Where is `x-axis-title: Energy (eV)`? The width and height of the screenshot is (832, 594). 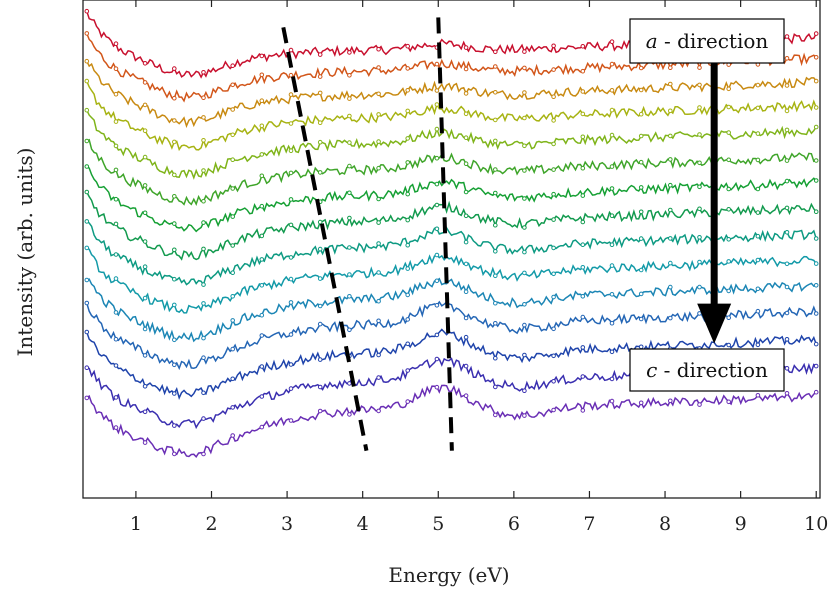
x-axis-title: Energy (eV) is located at coordinates (448, 575).